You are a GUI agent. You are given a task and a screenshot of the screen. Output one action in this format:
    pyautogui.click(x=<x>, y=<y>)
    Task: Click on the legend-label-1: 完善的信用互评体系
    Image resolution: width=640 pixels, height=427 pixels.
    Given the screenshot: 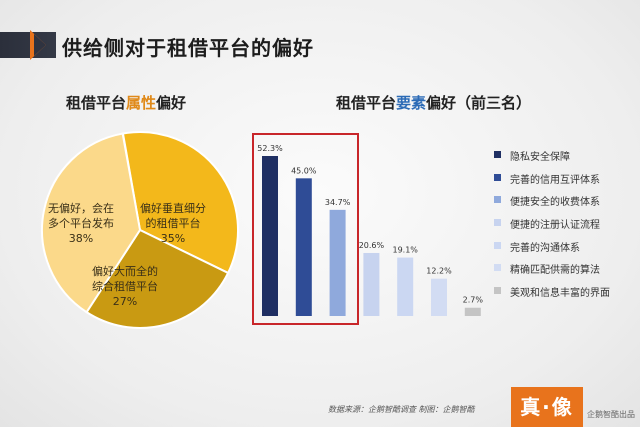 What is the action you would take?
    pyautogui.click(x=555, y=180)
    